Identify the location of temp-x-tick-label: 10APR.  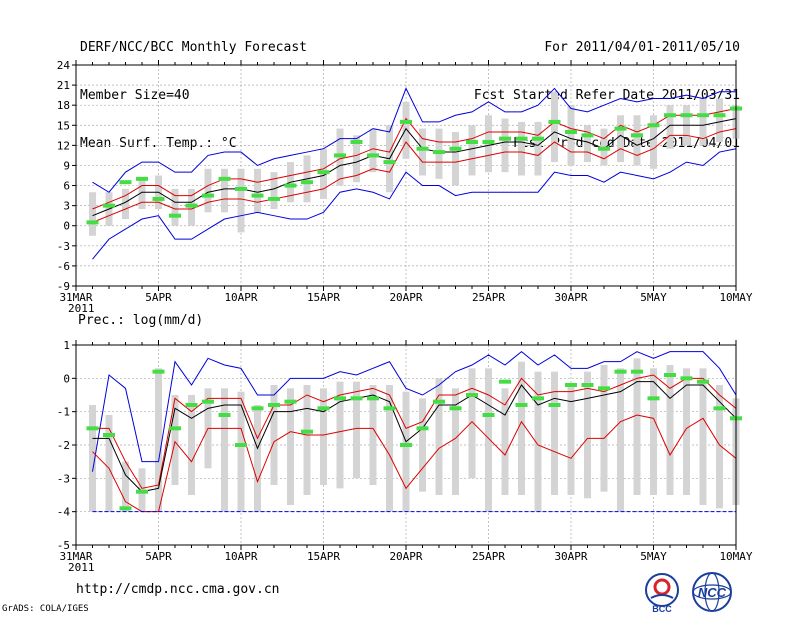
(240, 297).